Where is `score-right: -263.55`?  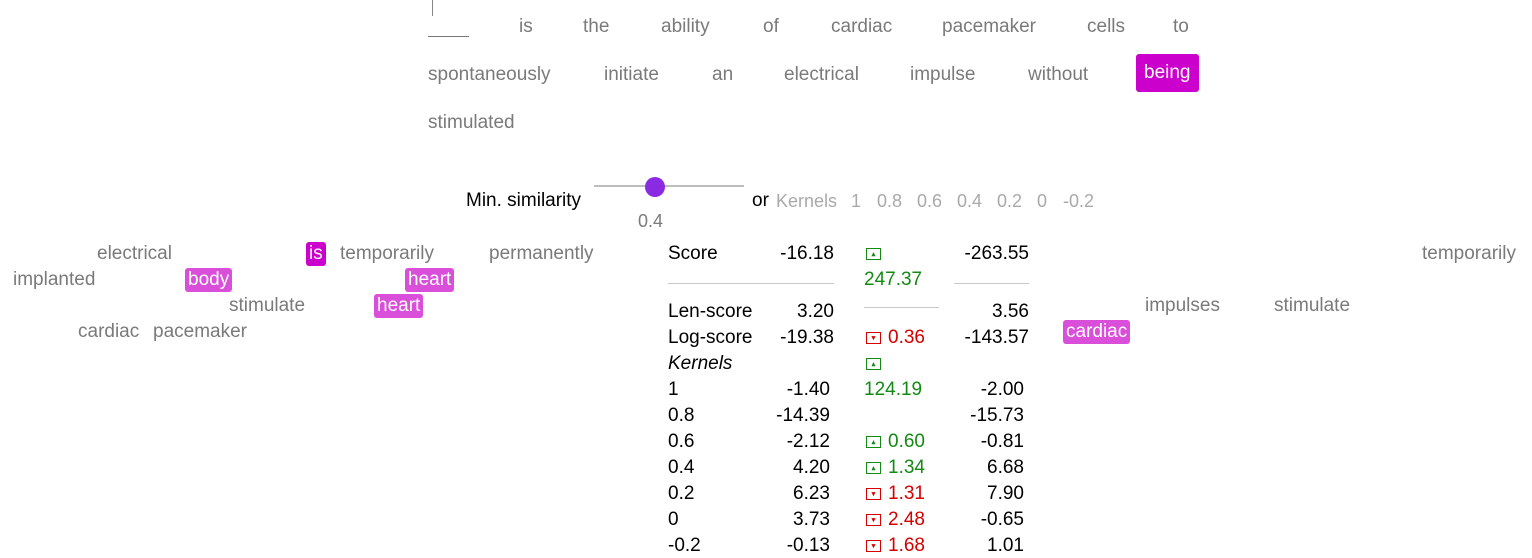
score-right: -263.55 is located at coordinates (996, 253).